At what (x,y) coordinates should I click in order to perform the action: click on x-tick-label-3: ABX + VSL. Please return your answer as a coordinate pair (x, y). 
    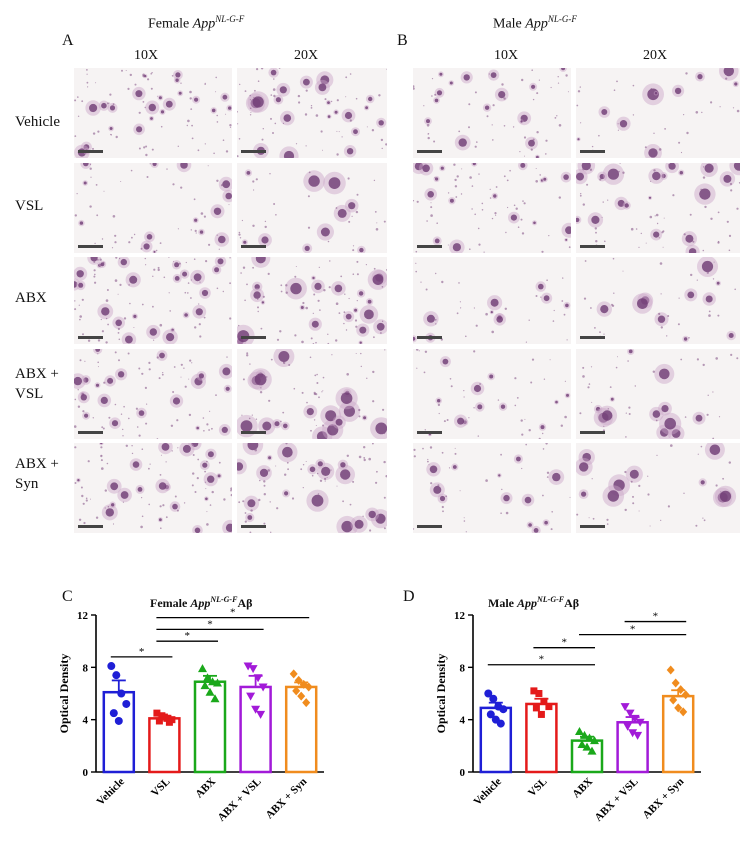
    Looking at the image, I should click on (239, 800).